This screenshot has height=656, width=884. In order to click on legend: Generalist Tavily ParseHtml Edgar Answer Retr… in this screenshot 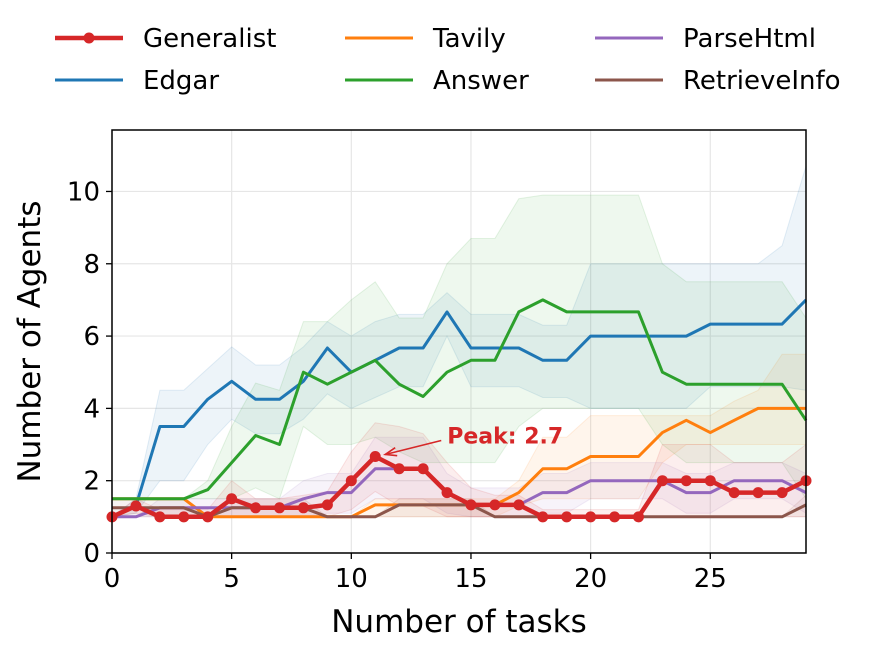, I will do `click(448, 60)`.